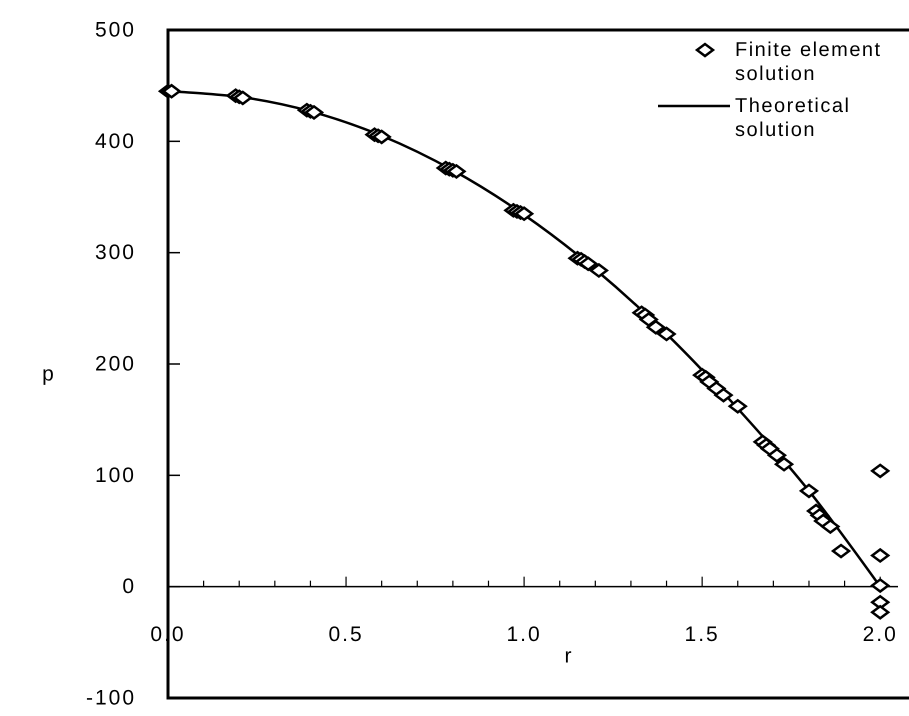 This screenshot has width=909, height=716. Describe the element at coordinates (115, 30) in the screenshot. I see `y-tick-label: 500` at that location.